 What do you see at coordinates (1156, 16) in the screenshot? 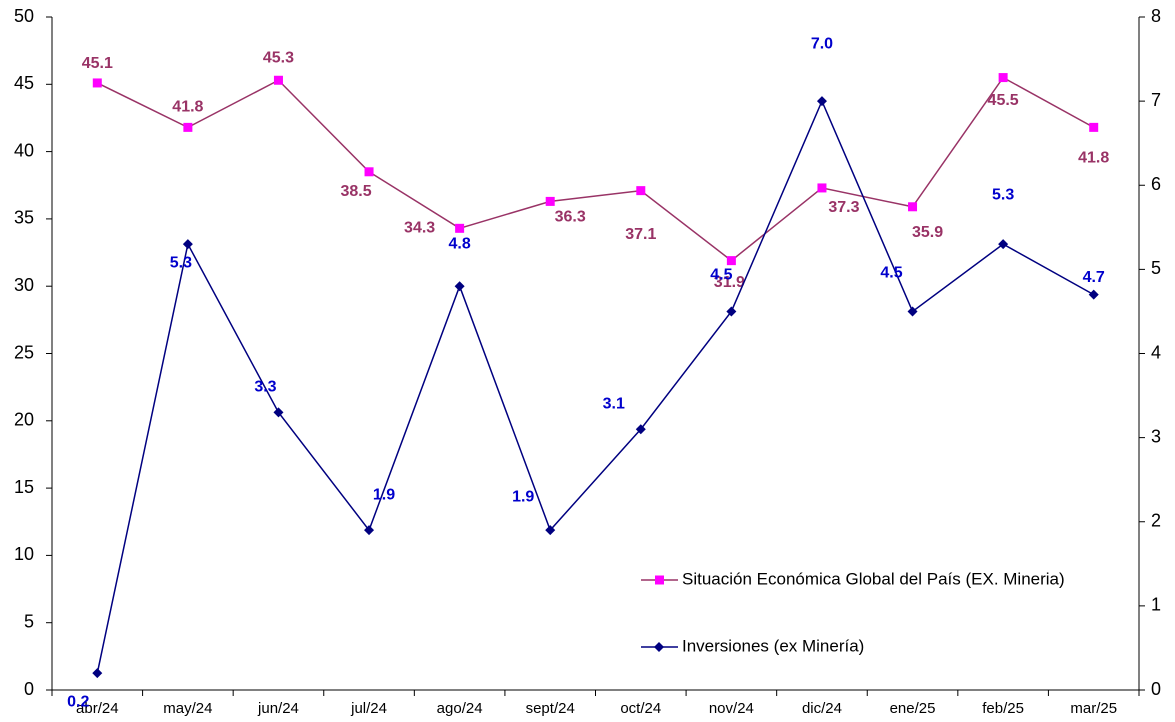
I see `y2-tick-label: 8` at bounding box center [1156, 16].